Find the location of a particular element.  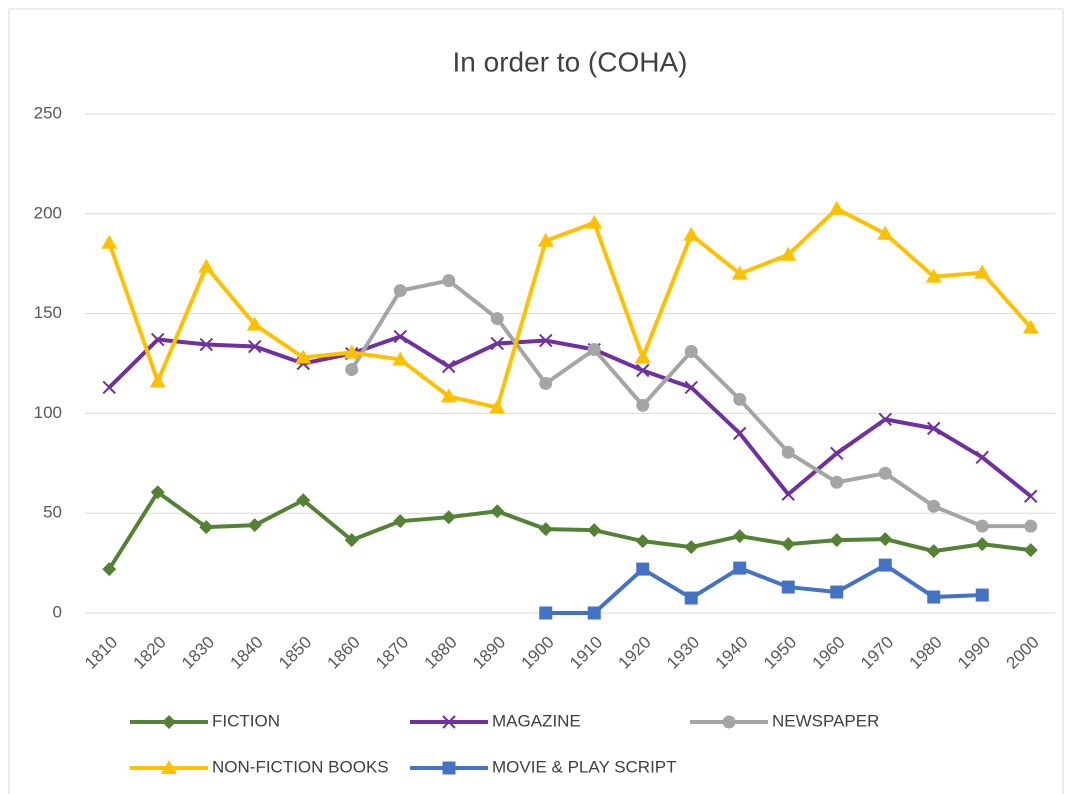

legend-item: MAGAZINE is located at coordinates (495, 720).